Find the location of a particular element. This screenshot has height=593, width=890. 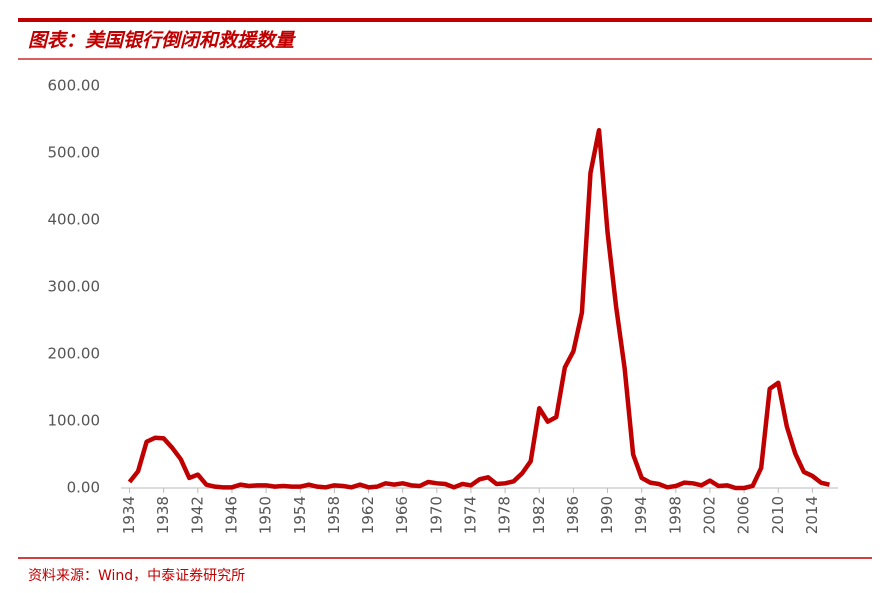

x-tick-label: 1986 is located at coordinates (573, 515).